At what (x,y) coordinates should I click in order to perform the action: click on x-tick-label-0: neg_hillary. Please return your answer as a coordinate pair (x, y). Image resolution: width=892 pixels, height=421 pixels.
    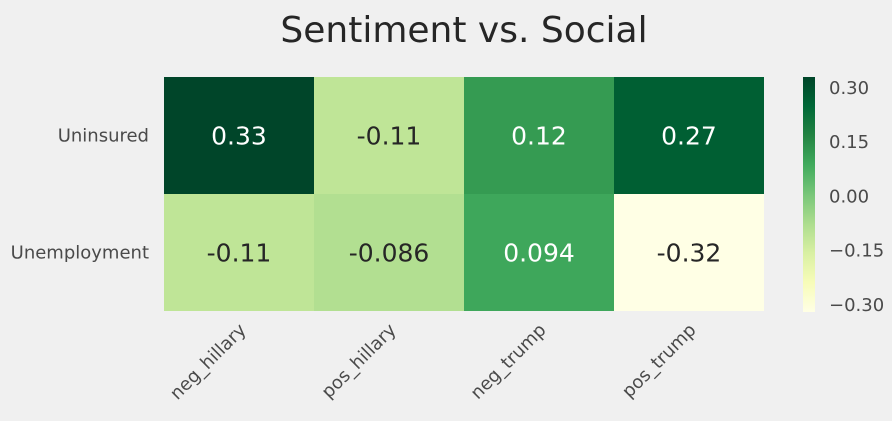
    Looking at the image, I should click on (208, 361).